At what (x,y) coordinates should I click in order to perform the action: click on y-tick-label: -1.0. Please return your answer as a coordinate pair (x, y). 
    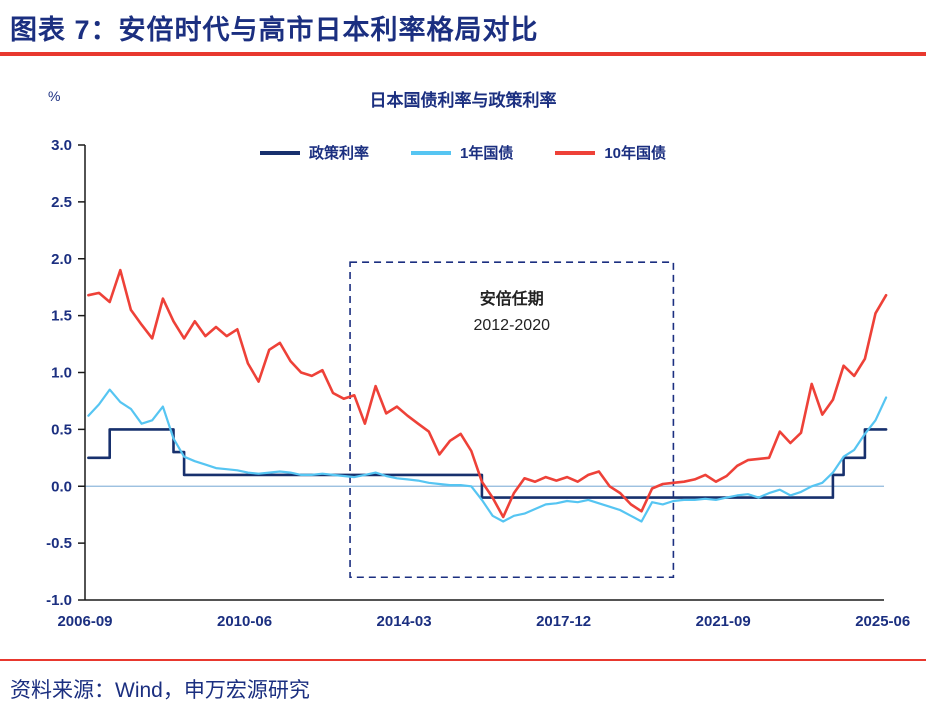
    Looking at the image, I should click on (59, 600).